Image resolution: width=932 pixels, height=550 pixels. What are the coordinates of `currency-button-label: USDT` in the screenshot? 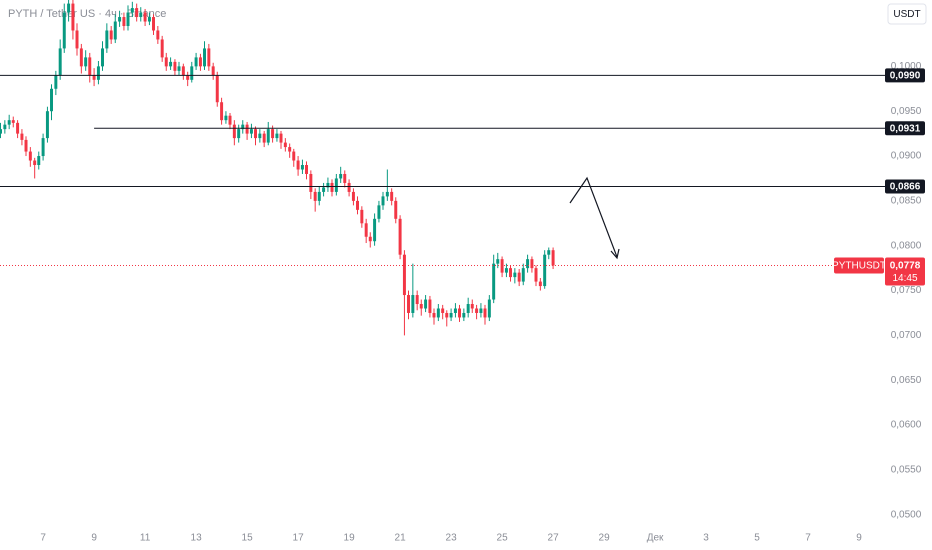 It's located at (906, 14).